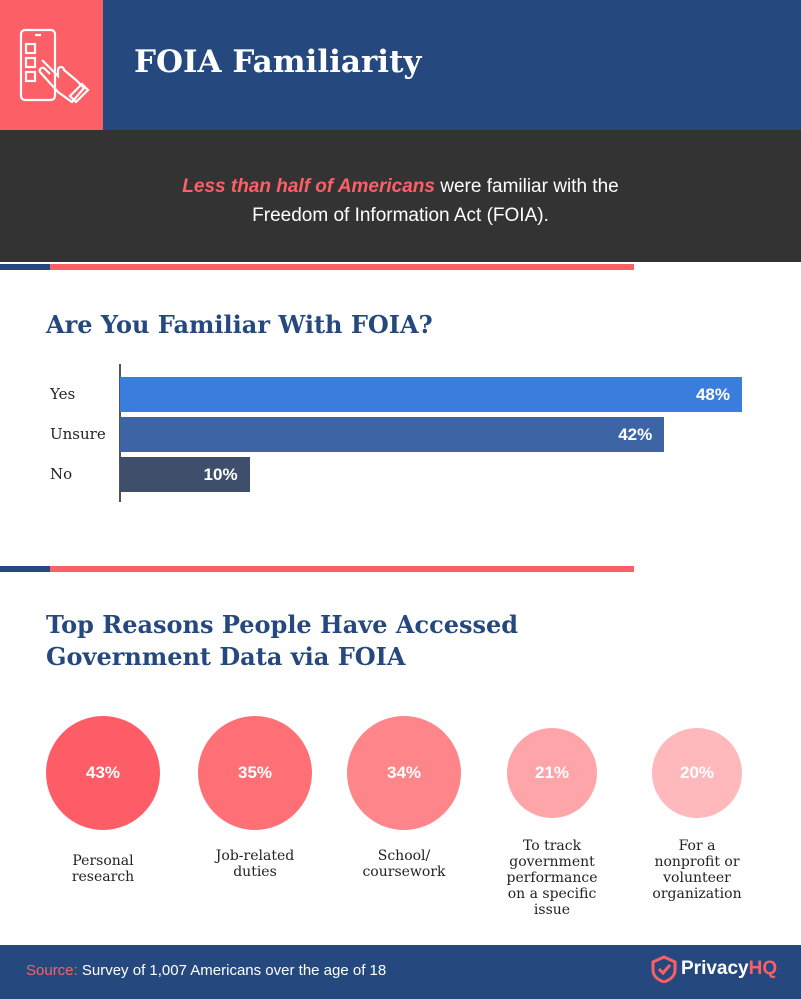 The image size is (801, 999). Describe the element at coordinates (697, 773) in the screenshot. I see `reason-bubble: 20%` at that location.